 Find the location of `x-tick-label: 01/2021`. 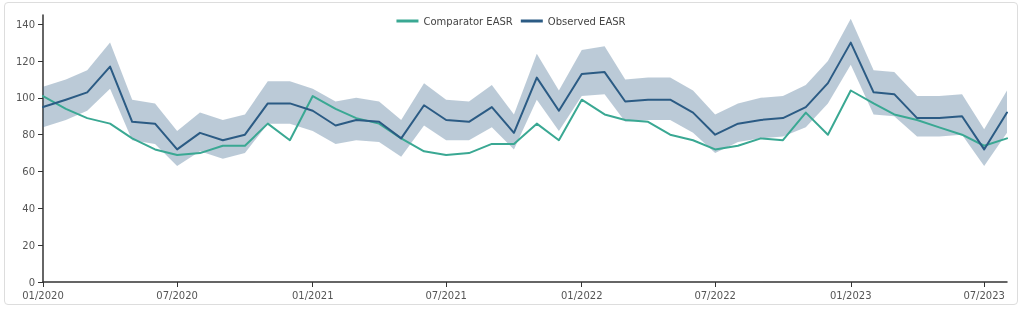

x-tick-label: 01/2021 is located at coordinates (312, 295).